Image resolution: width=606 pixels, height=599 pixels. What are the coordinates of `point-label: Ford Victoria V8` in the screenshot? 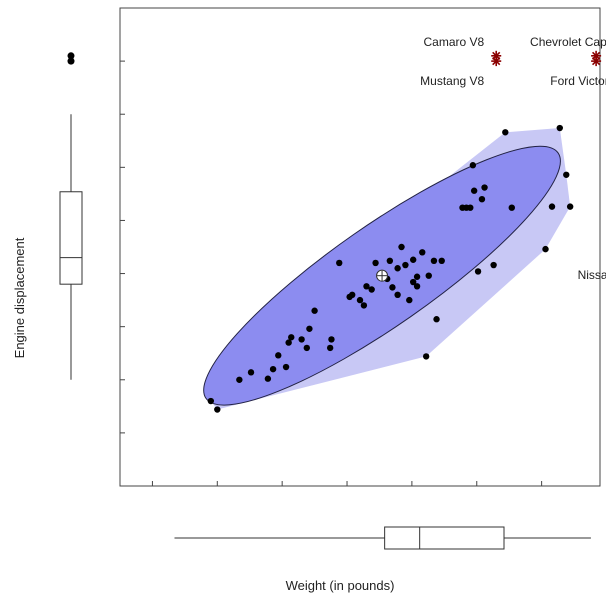 It's located at (578, 81).